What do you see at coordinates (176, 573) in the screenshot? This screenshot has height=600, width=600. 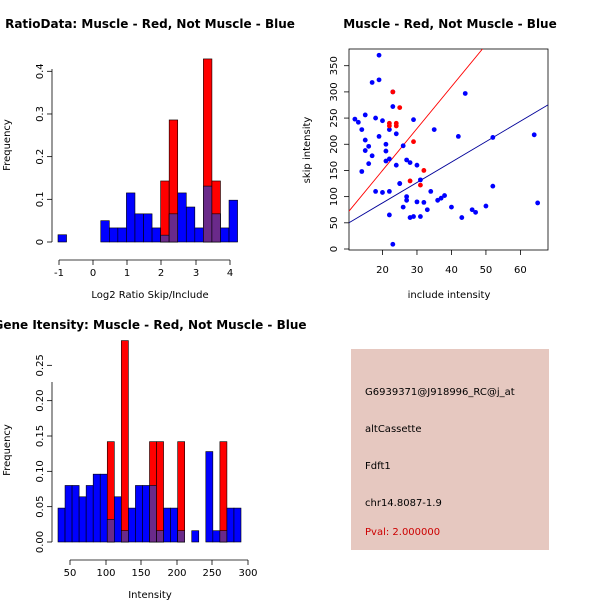 I see `x-tick-label: 200` at bounding box center [176, 573].